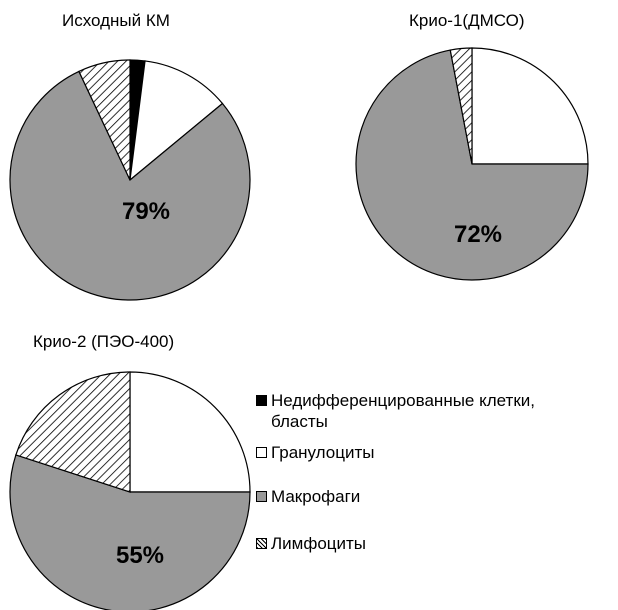 Image resolution: width=618 pixels, height=610 pixels. What do you see at coordinates (104, 120) in the screenshot?
I see `pie-1-slice-lymphocytes` at bounding box center [104, 120].